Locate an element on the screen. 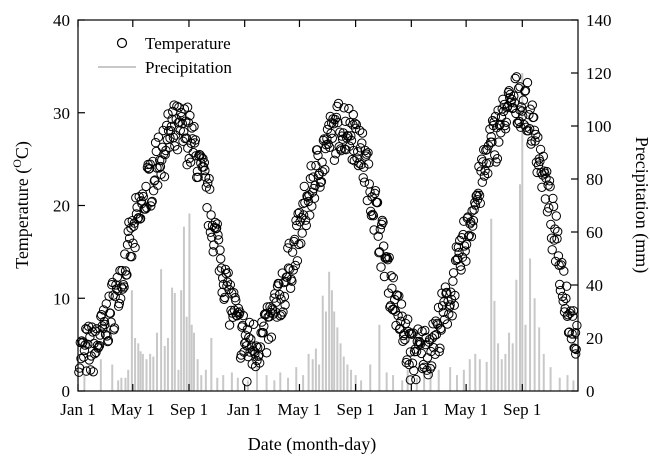  y-left-tick-label-0: 0 is located at coordinates (66, 391).